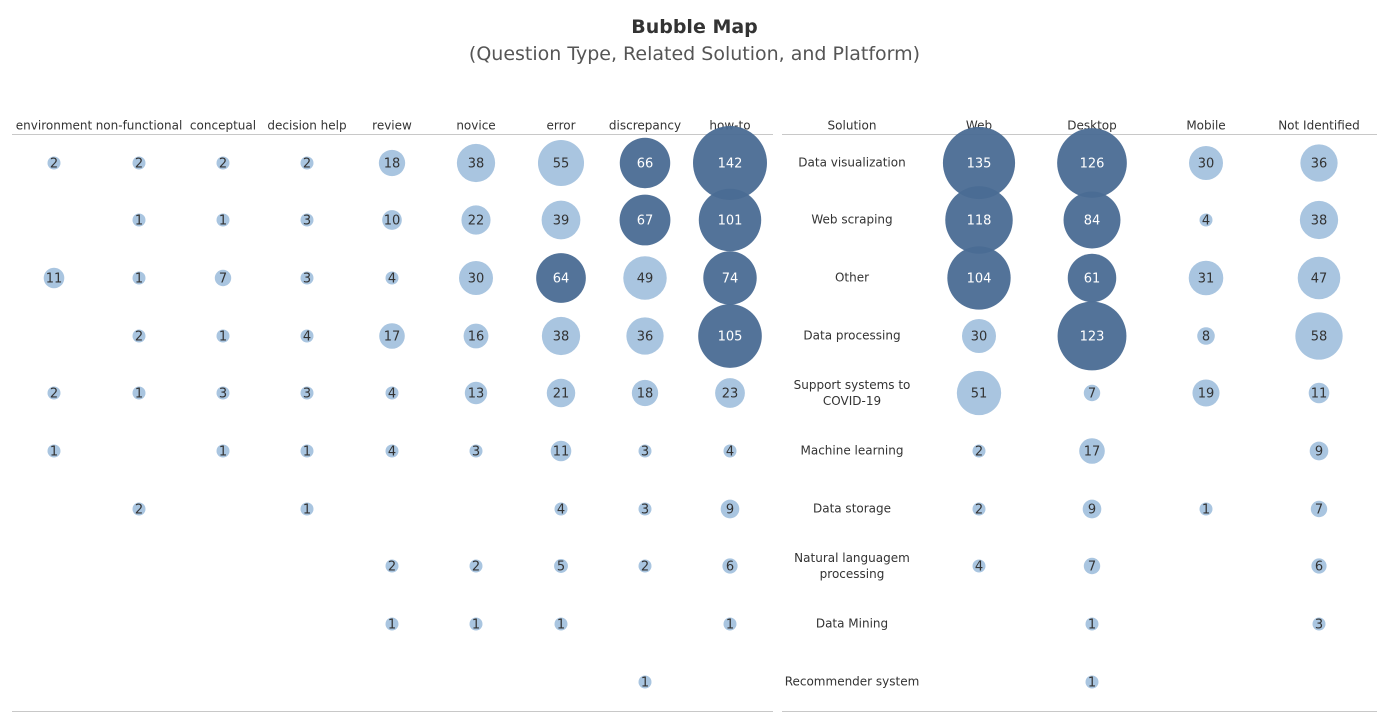 This screenshot has width=1389, height=724. I want to click on bubble-value-label: 118, so click(979, 221).